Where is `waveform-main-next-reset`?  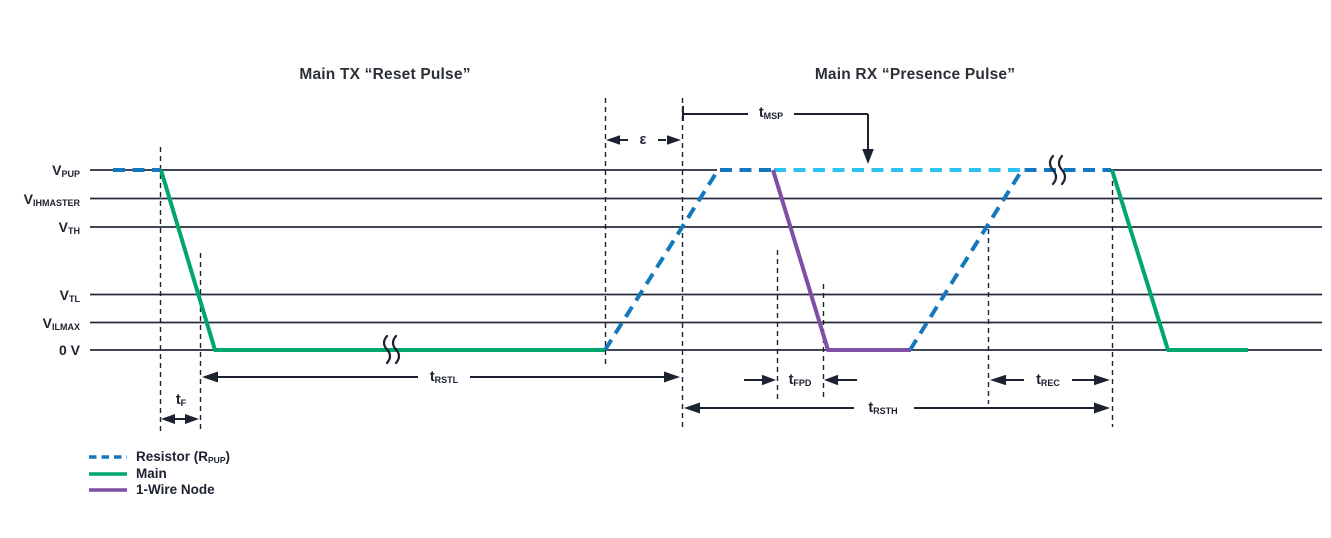 waveform-main-next-reset is located at coordinates (1179, 260).